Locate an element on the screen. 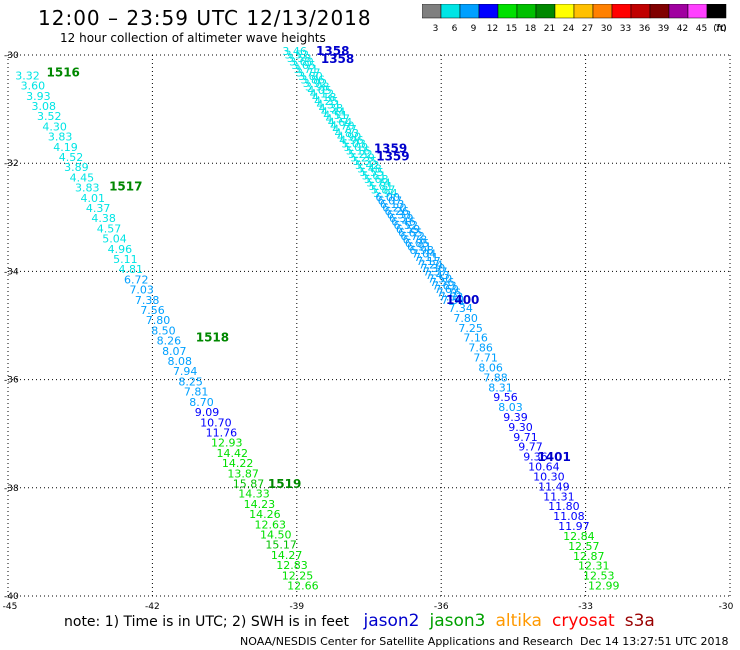 The image size is (740, 650). swh-value: 7.82 is located at coordinates (451, 296).